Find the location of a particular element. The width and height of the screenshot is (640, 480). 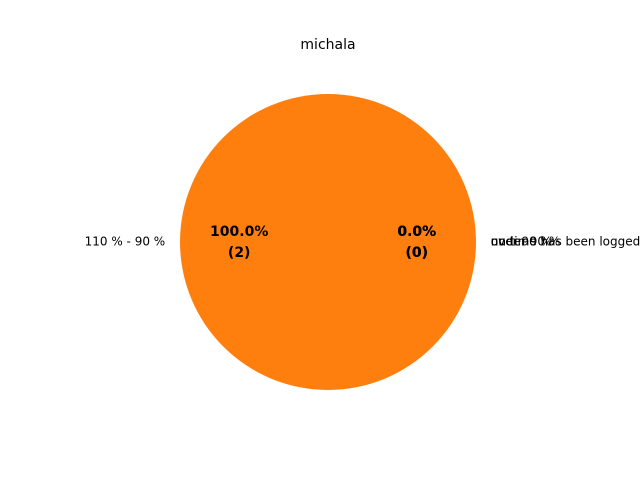

slice-category-label: 110 % - 90 % is located at coordinates (125, 242).